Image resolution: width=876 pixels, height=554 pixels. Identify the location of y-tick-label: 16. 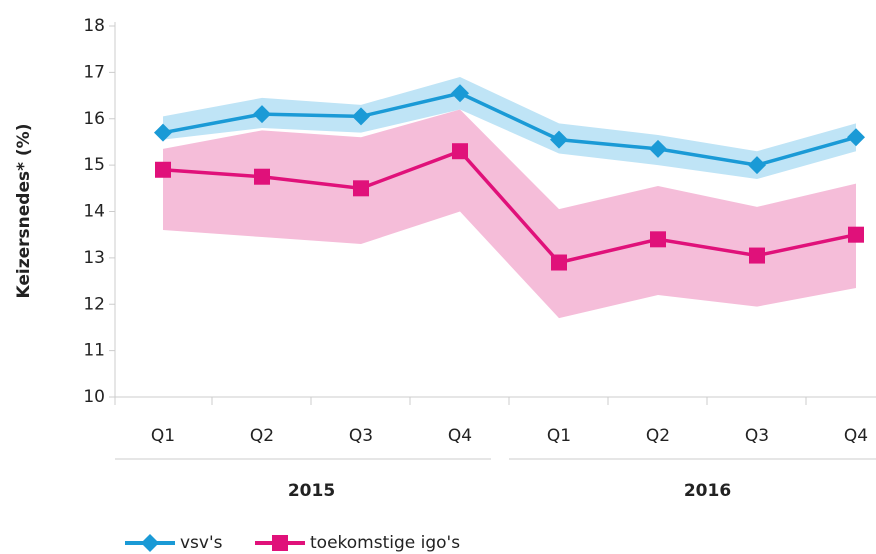
(94, 119).